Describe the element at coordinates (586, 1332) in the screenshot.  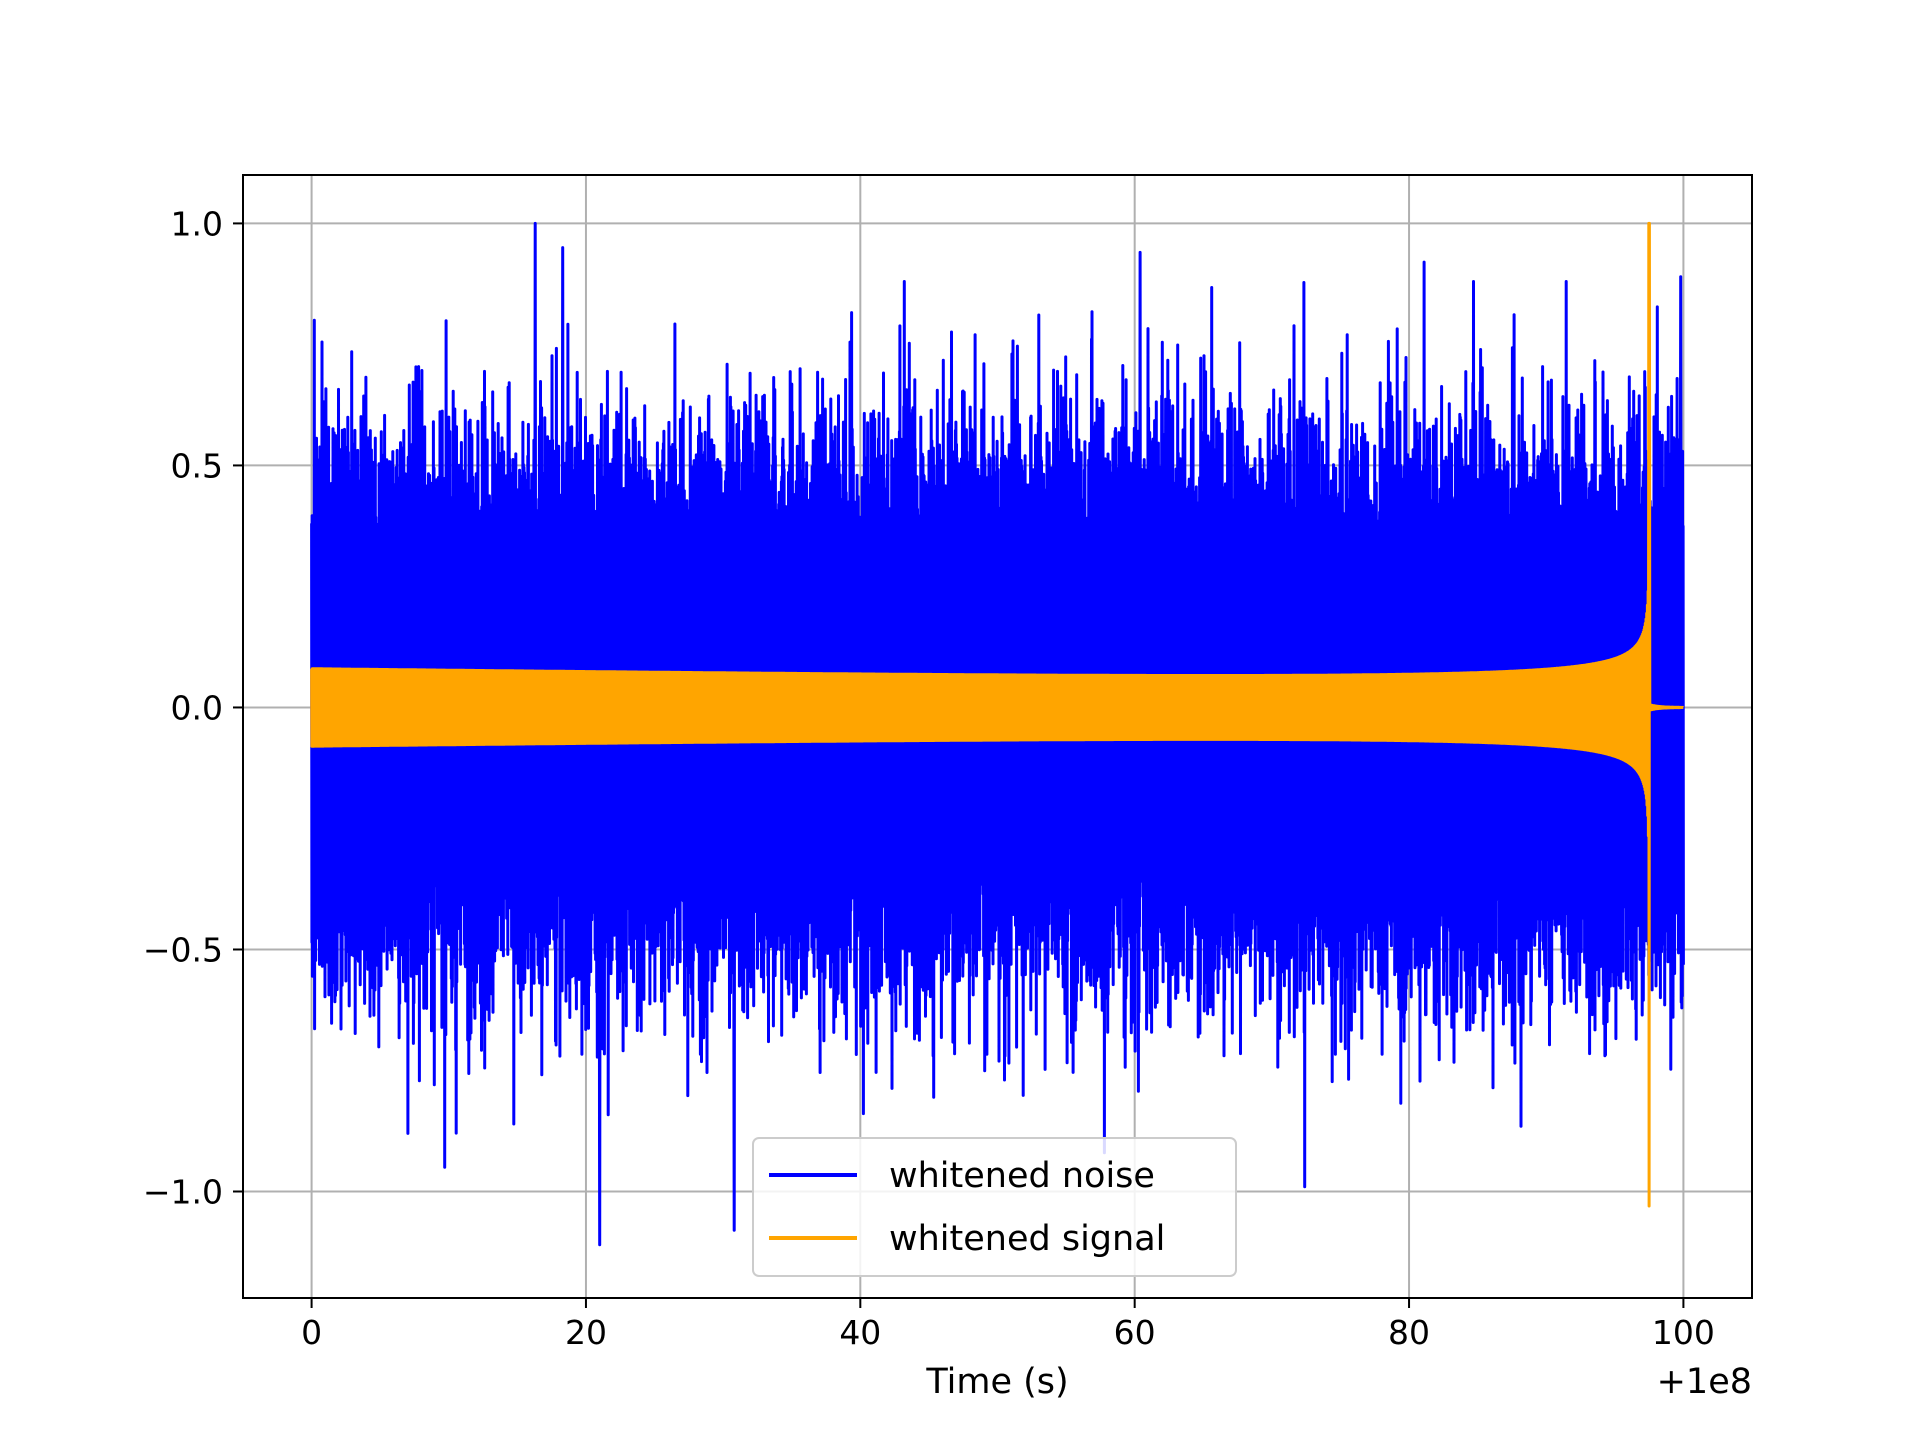
I see `x-tick-label: 20` at that location.